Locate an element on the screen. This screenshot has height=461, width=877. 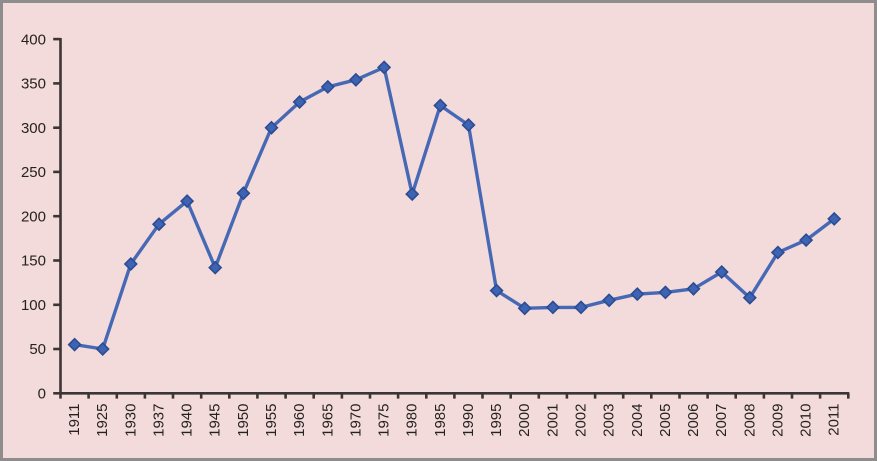
svg-text: 350 is located at coordinates (33, 84).